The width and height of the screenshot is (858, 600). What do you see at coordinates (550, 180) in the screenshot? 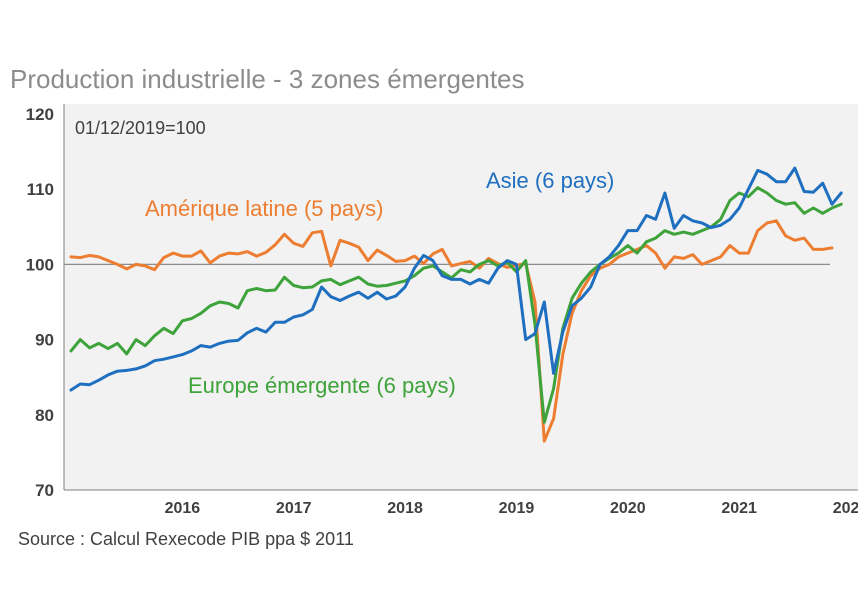
I see `series-label-asia: Asie (6 pays)` at bounding box center [550, 180].